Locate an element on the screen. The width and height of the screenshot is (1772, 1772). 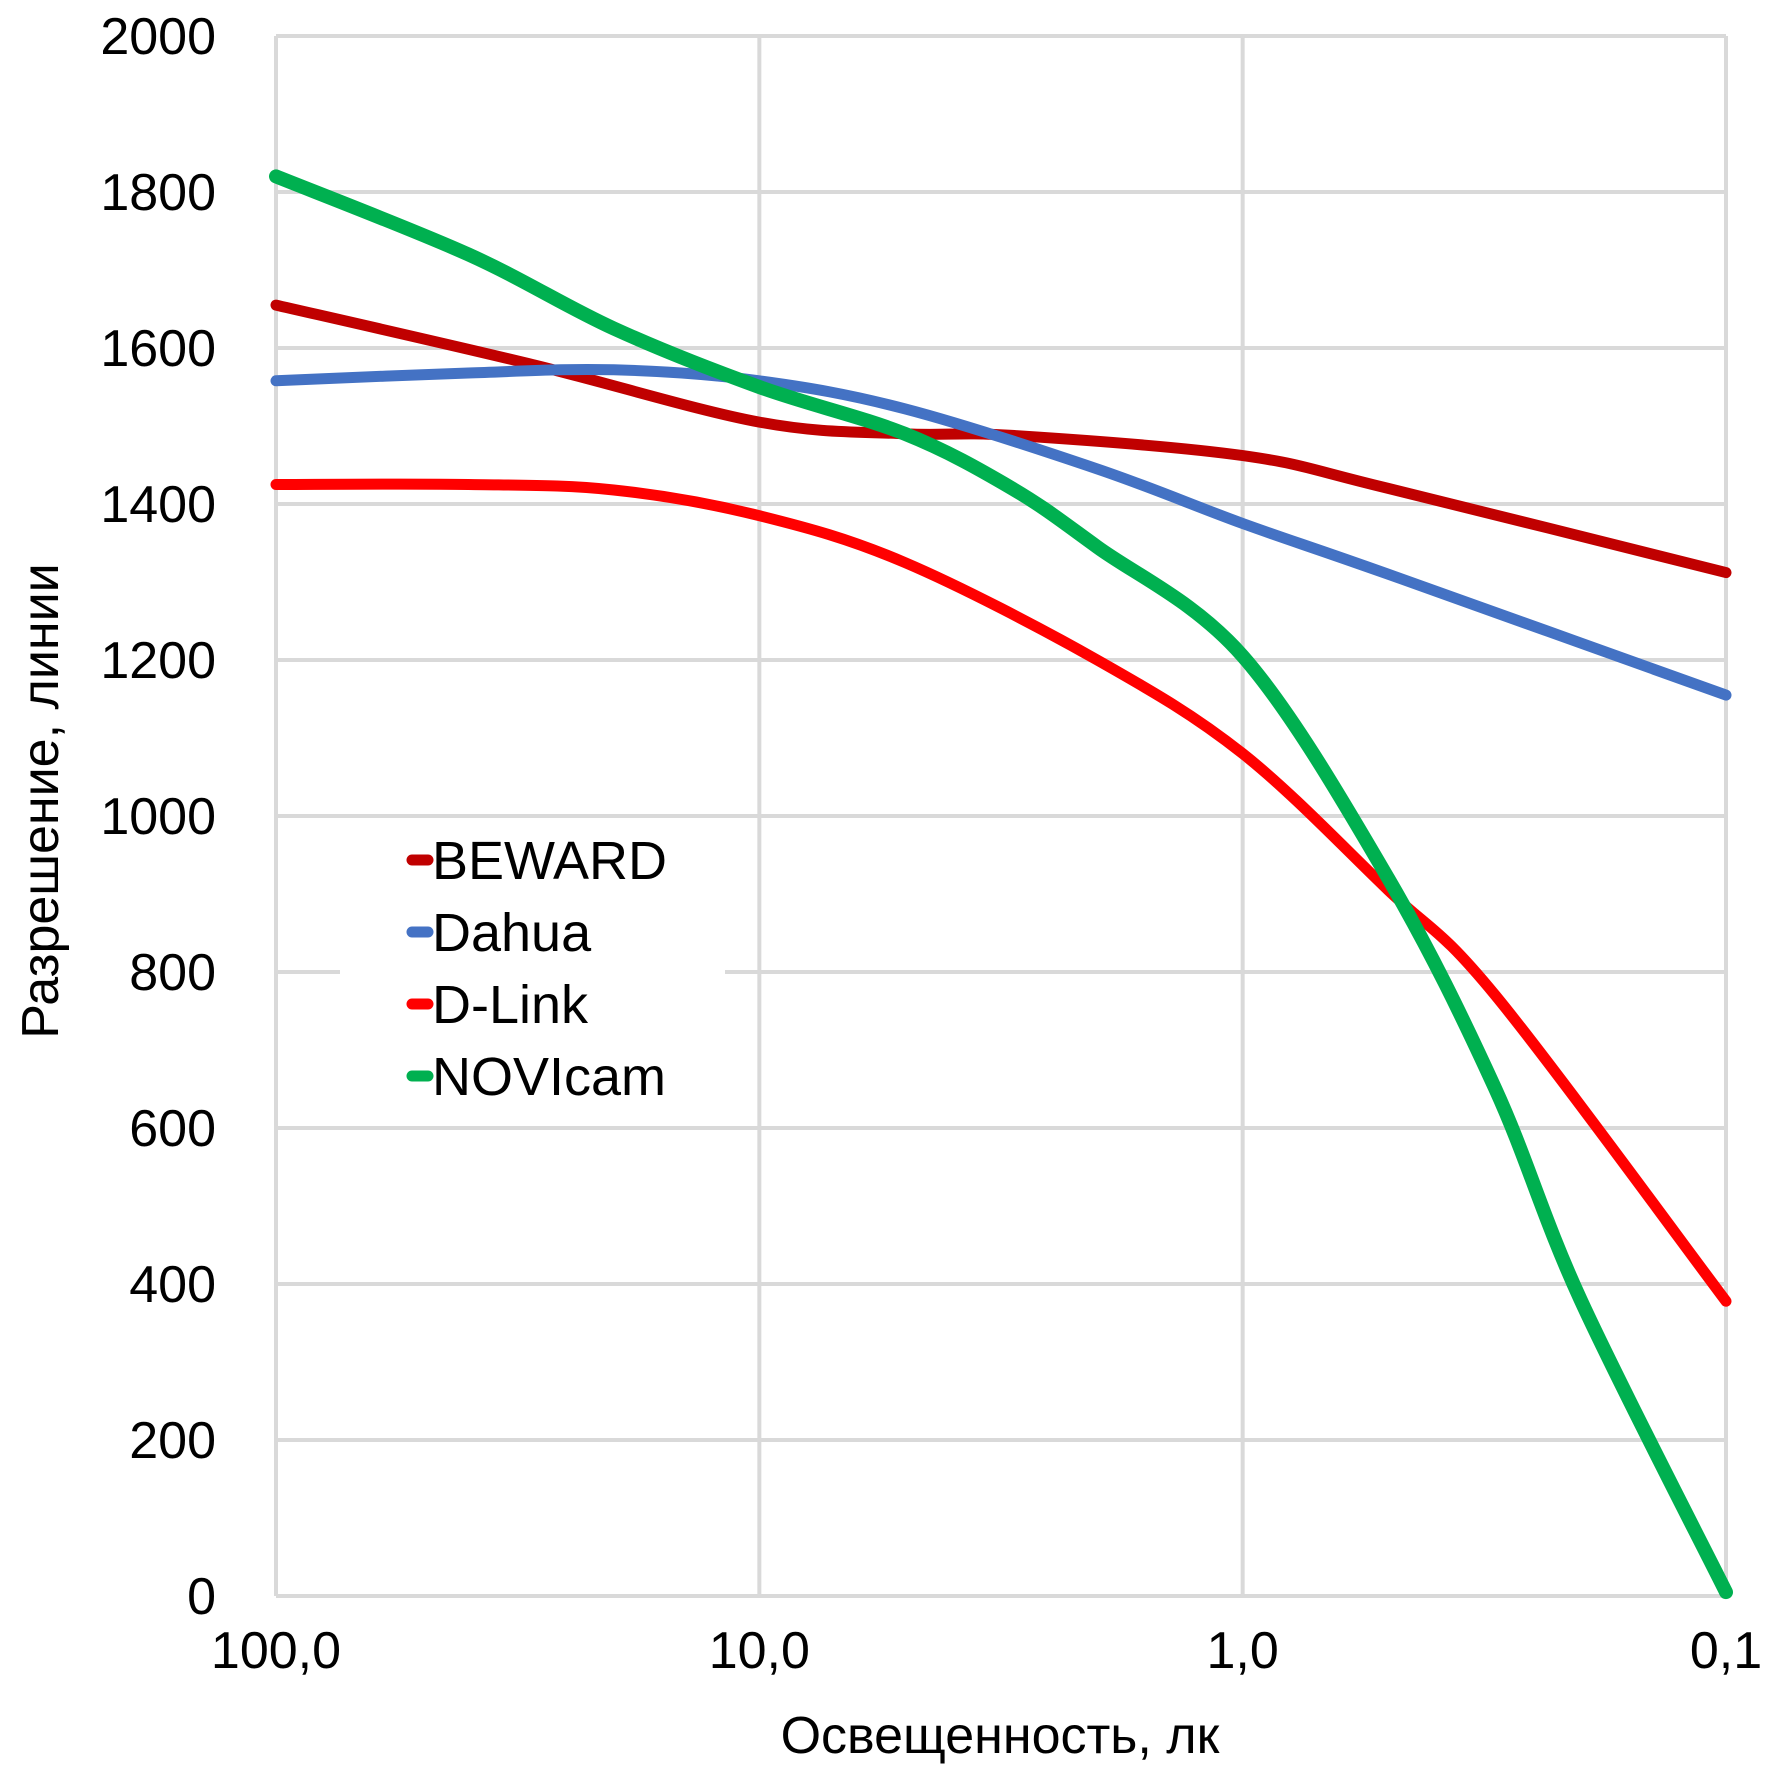
legend-label: D-Link is located at coordinates (510, 1005).